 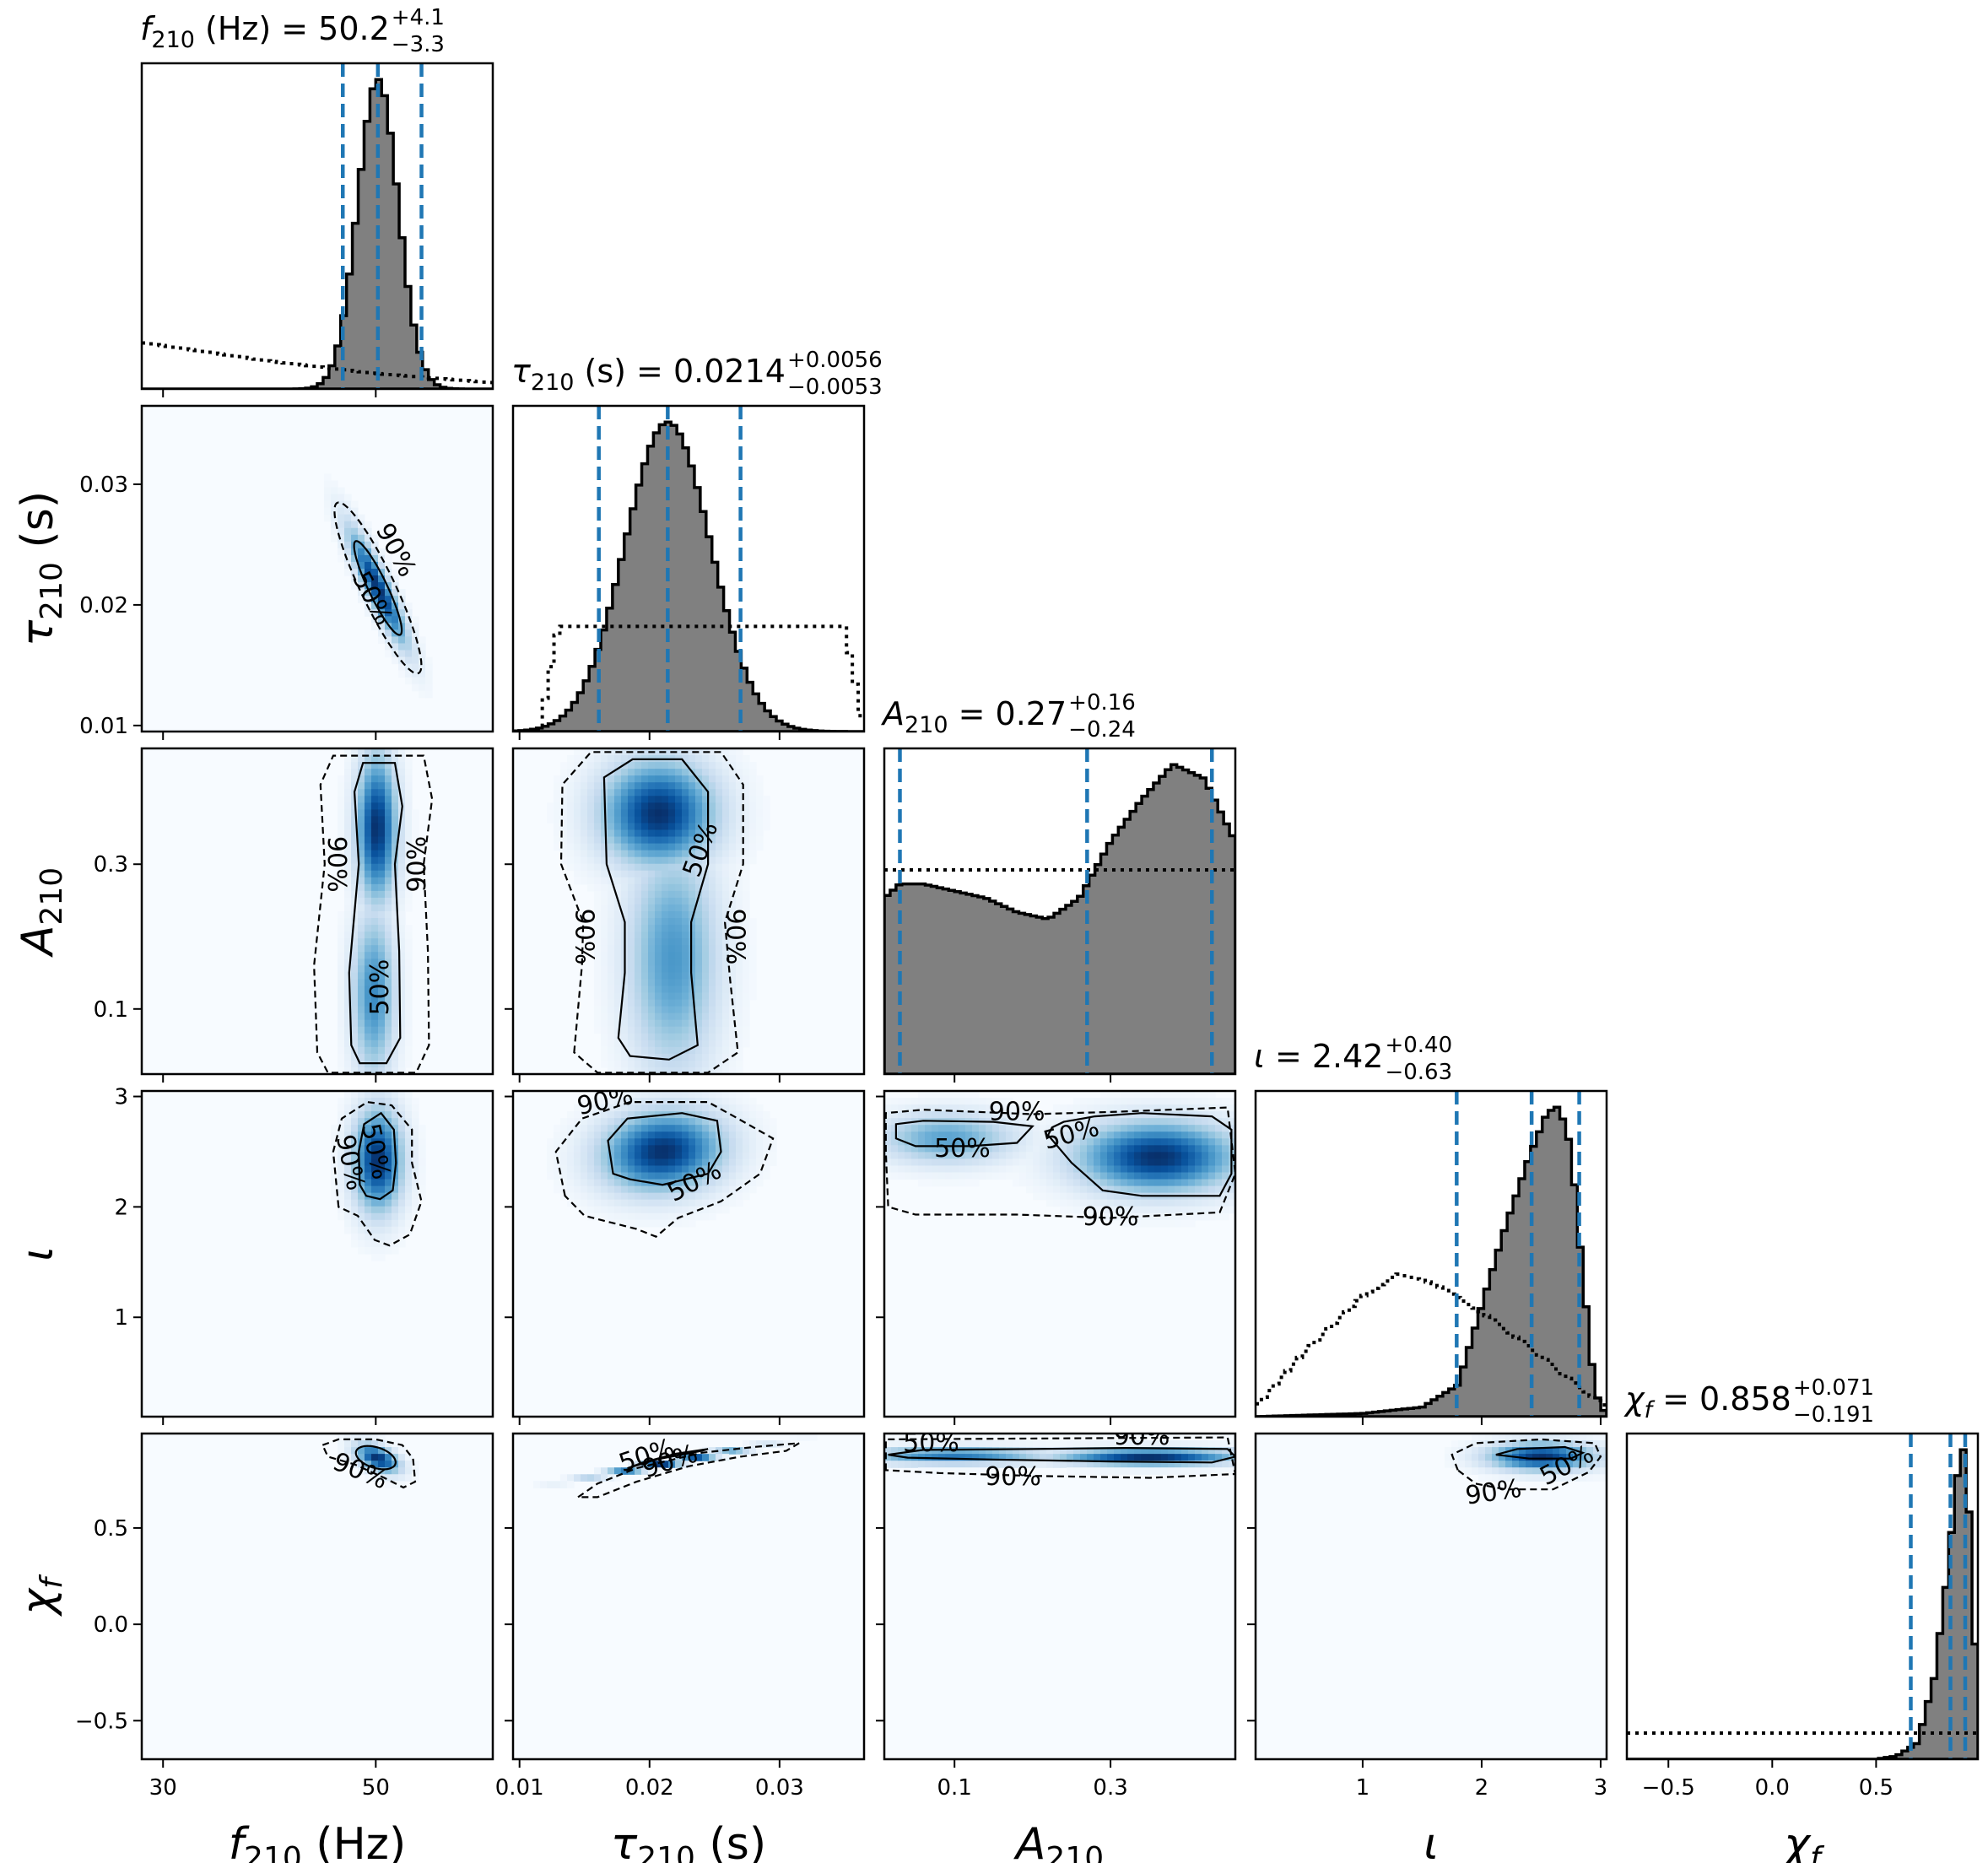 What do you see at coordinates (730, 1841) in the screenshot?
I see `symbol-unit: (s)` at bounding box center [730, 1841].